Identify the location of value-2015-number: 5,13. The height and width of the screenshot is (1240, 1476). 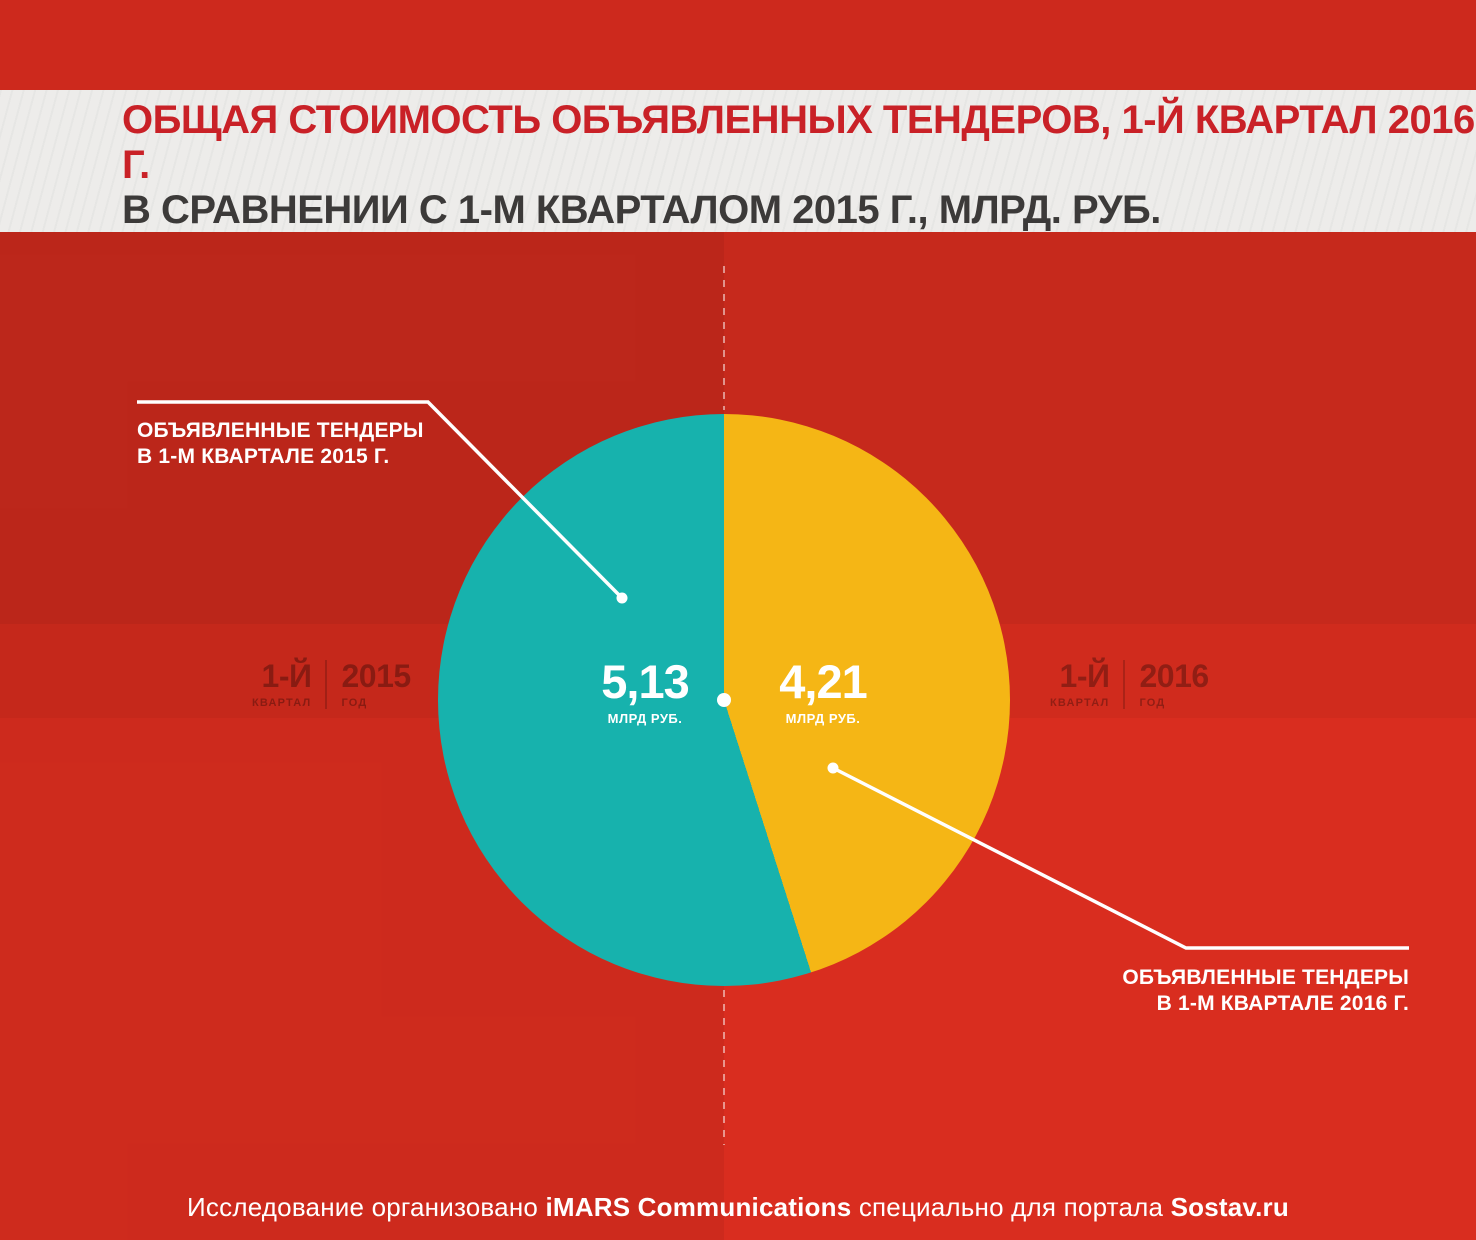
(645, 681).